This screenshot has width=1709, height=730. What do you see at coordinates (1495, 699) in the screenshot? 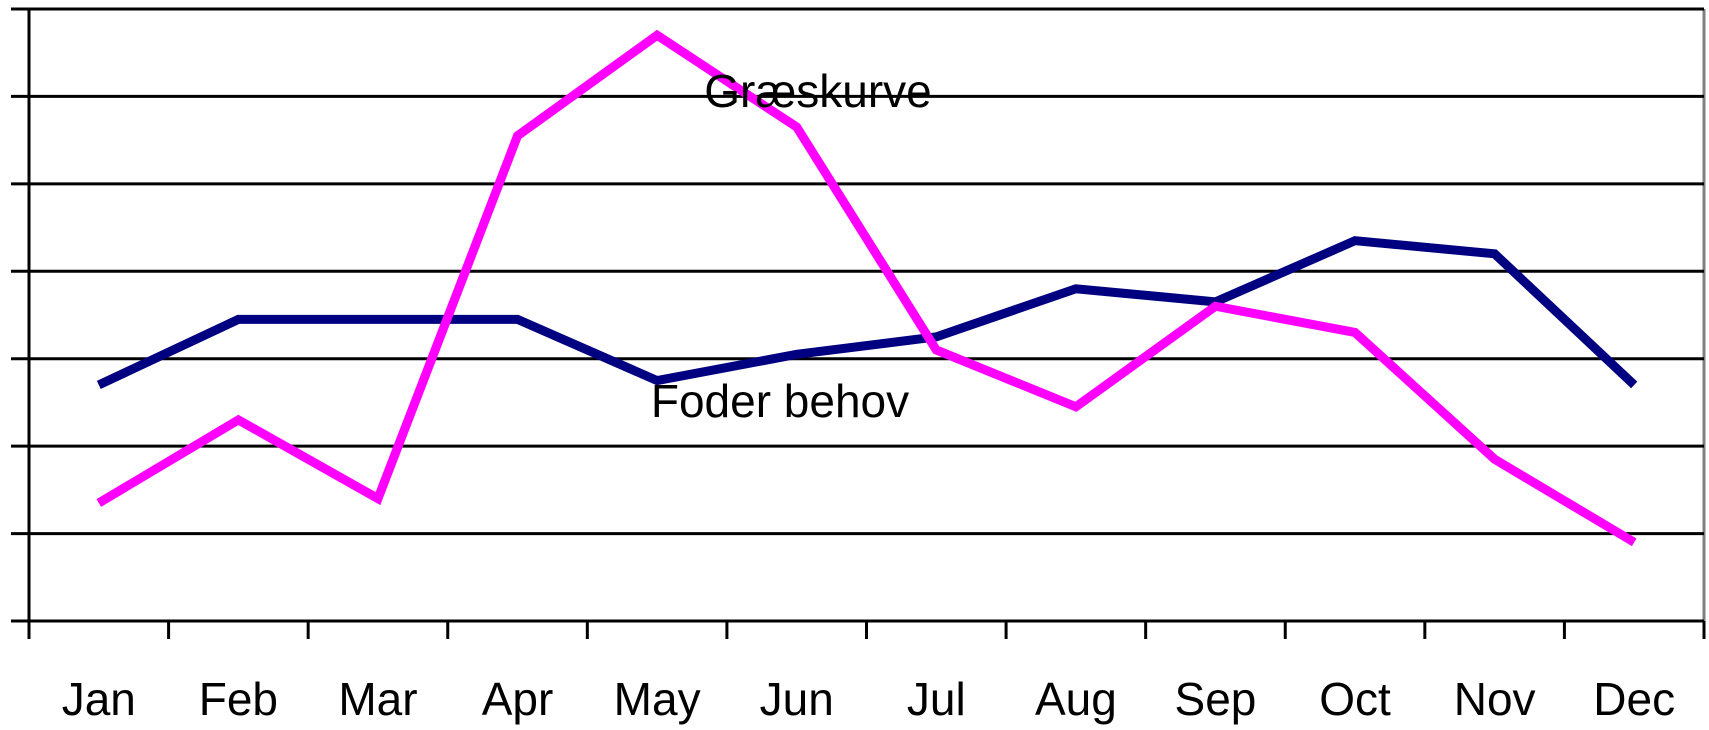
I see `x-tick-label: Nov` at bounding box center [1495, 699].